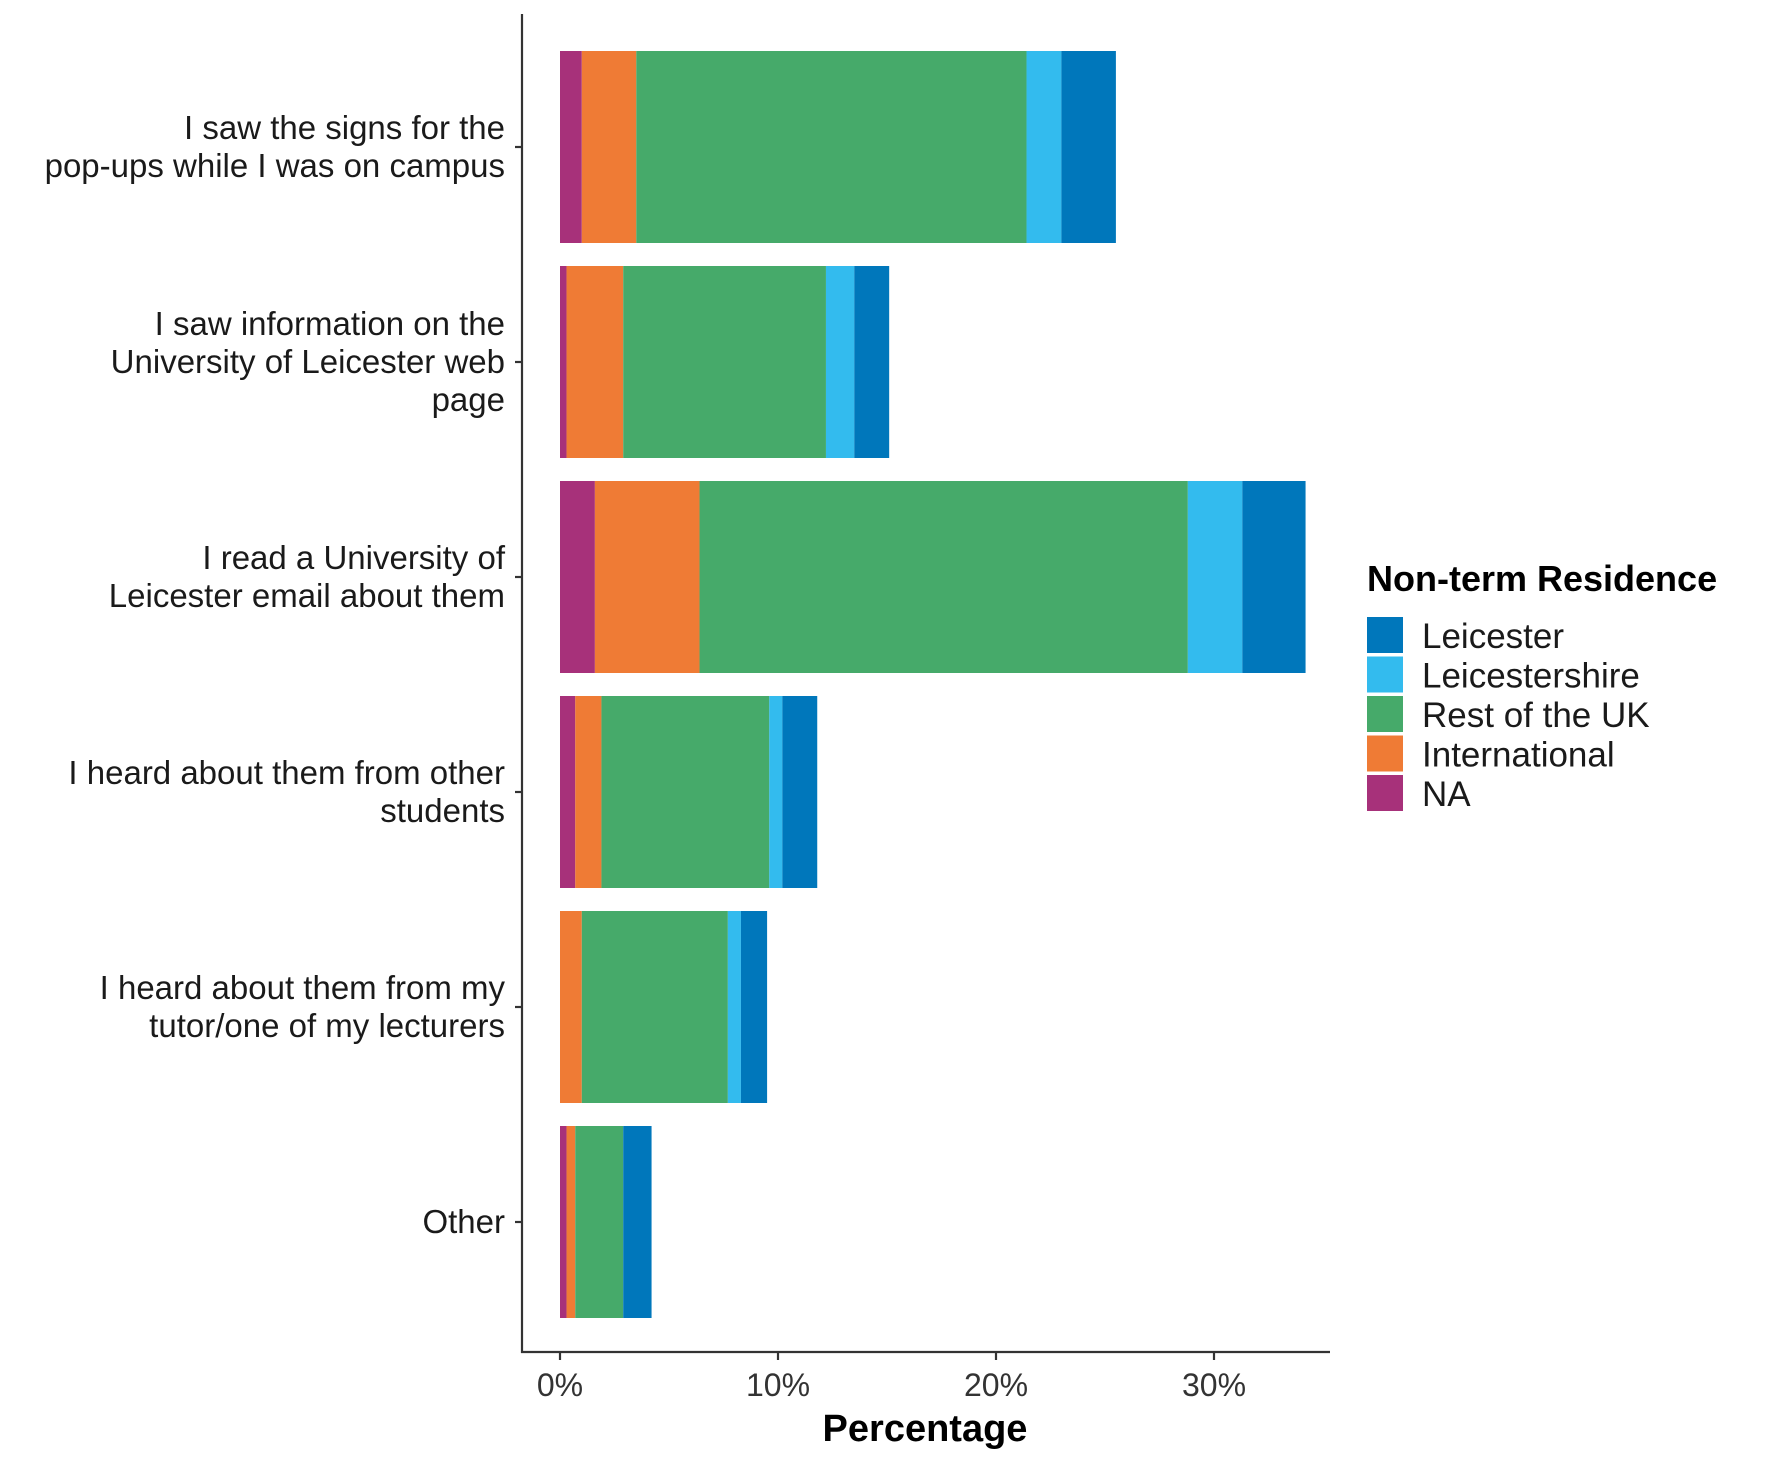 This screenshot has width=1769, height=1460. What do you see at coordinates (1536, 715) in the screenshot?
I see `legend-label: Rest of the UK` at bounding box center [1536, 715].